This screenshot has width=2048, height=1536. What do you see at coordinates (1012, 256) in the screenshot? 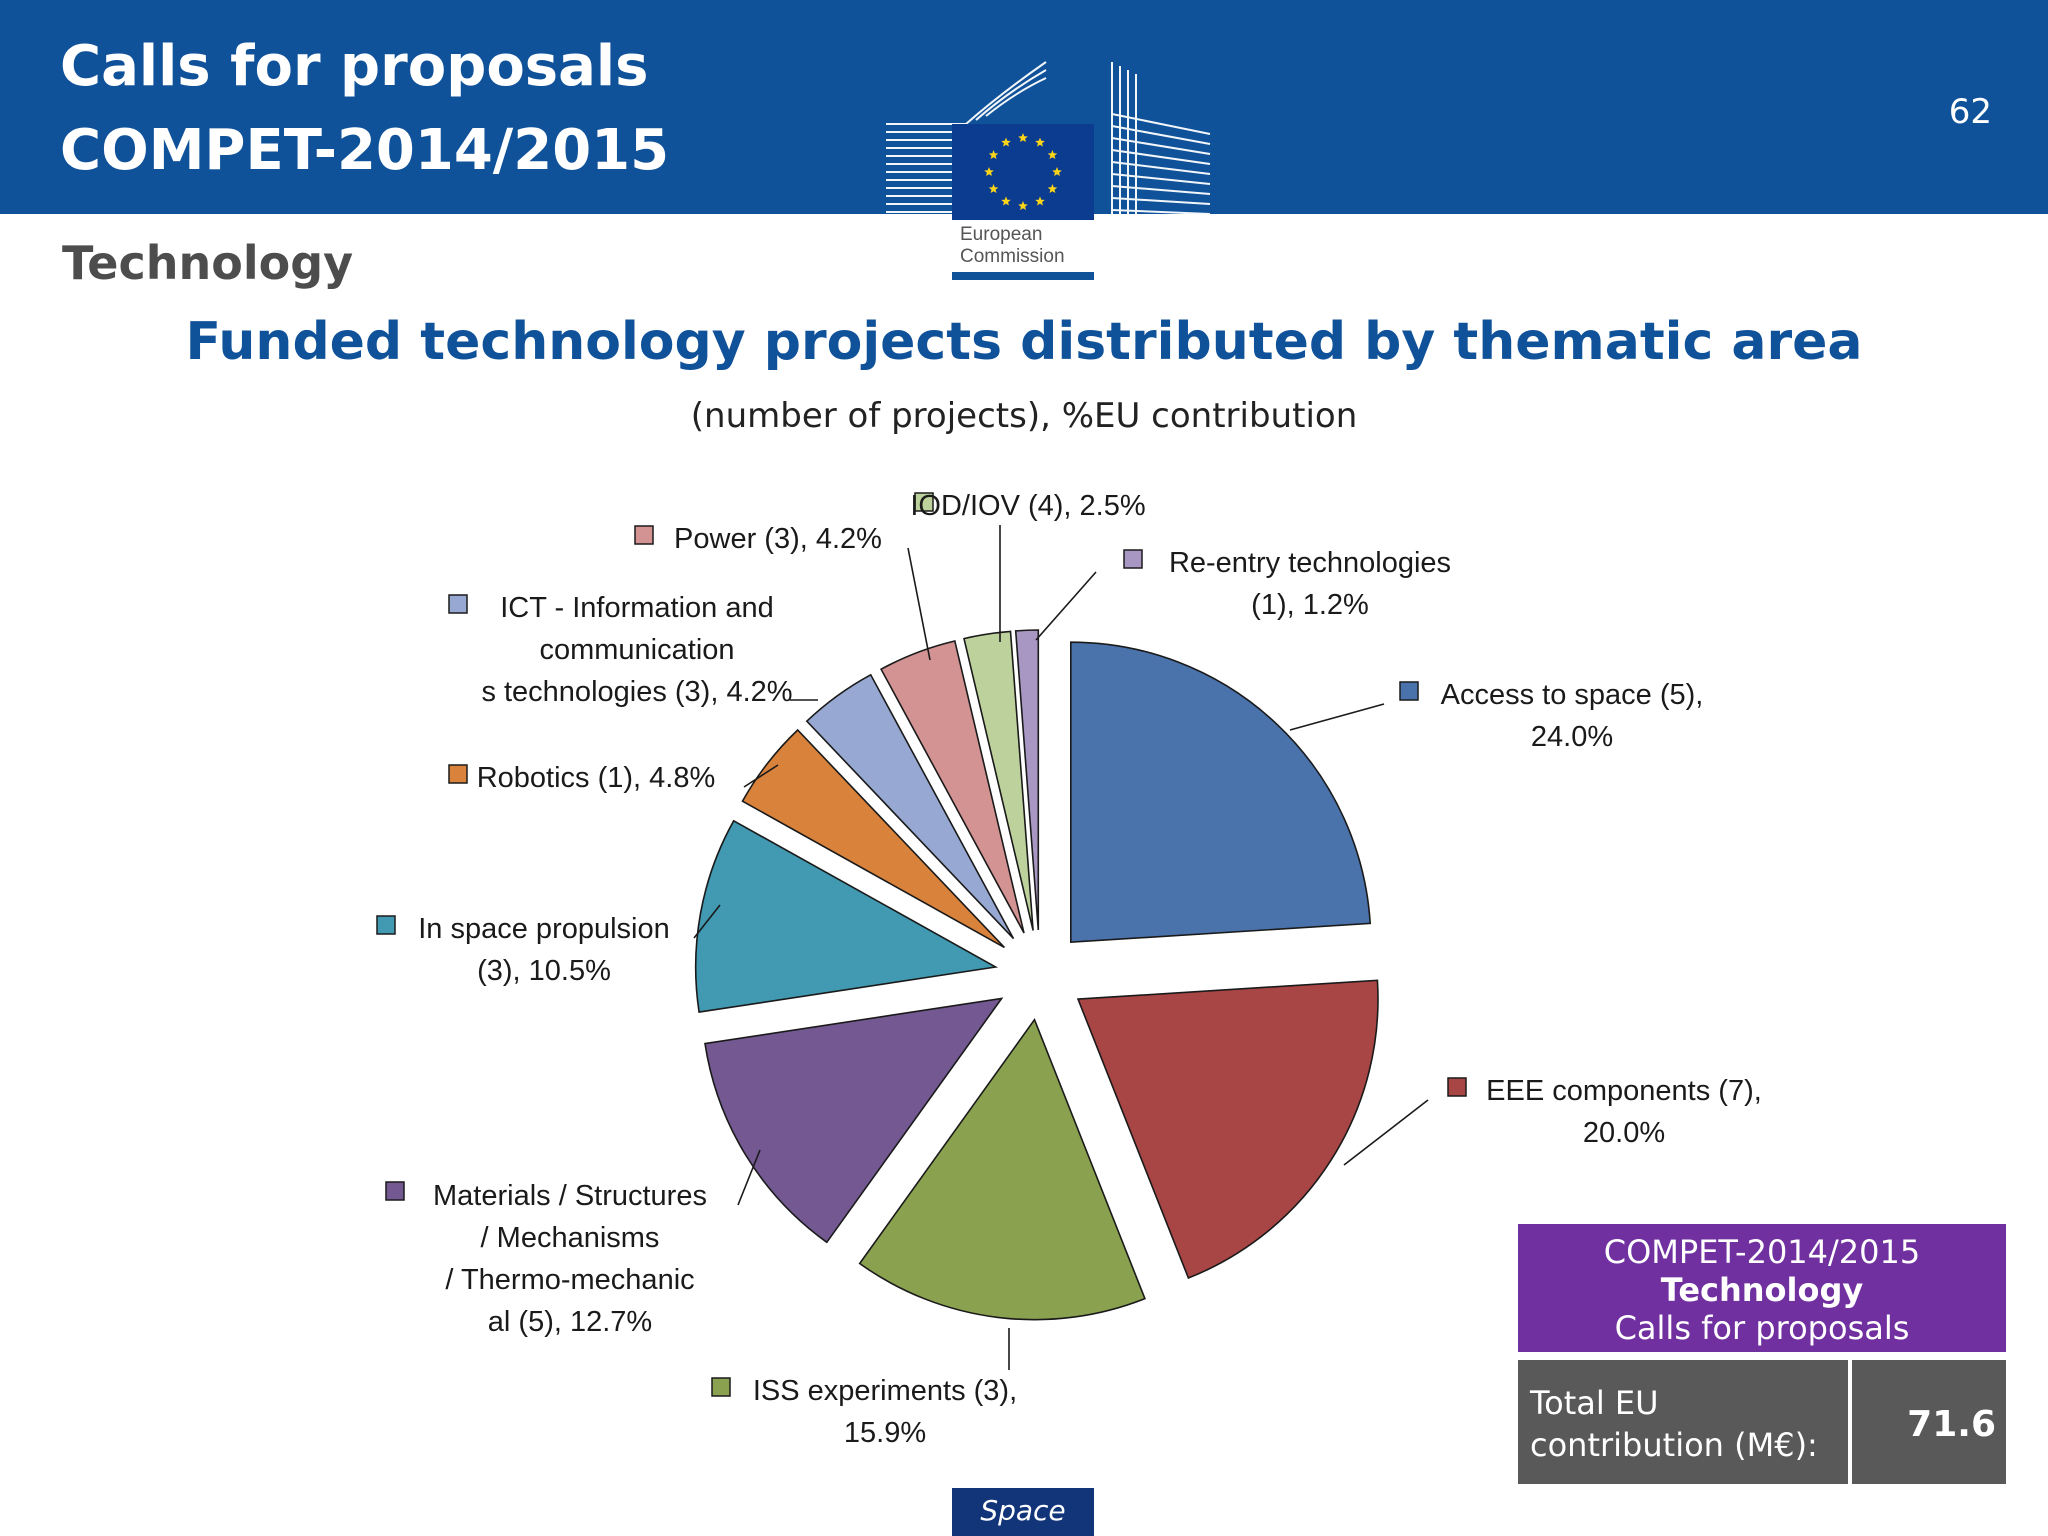
I see `logo-text-line2: Commission` at bounding box center [1012, 256].